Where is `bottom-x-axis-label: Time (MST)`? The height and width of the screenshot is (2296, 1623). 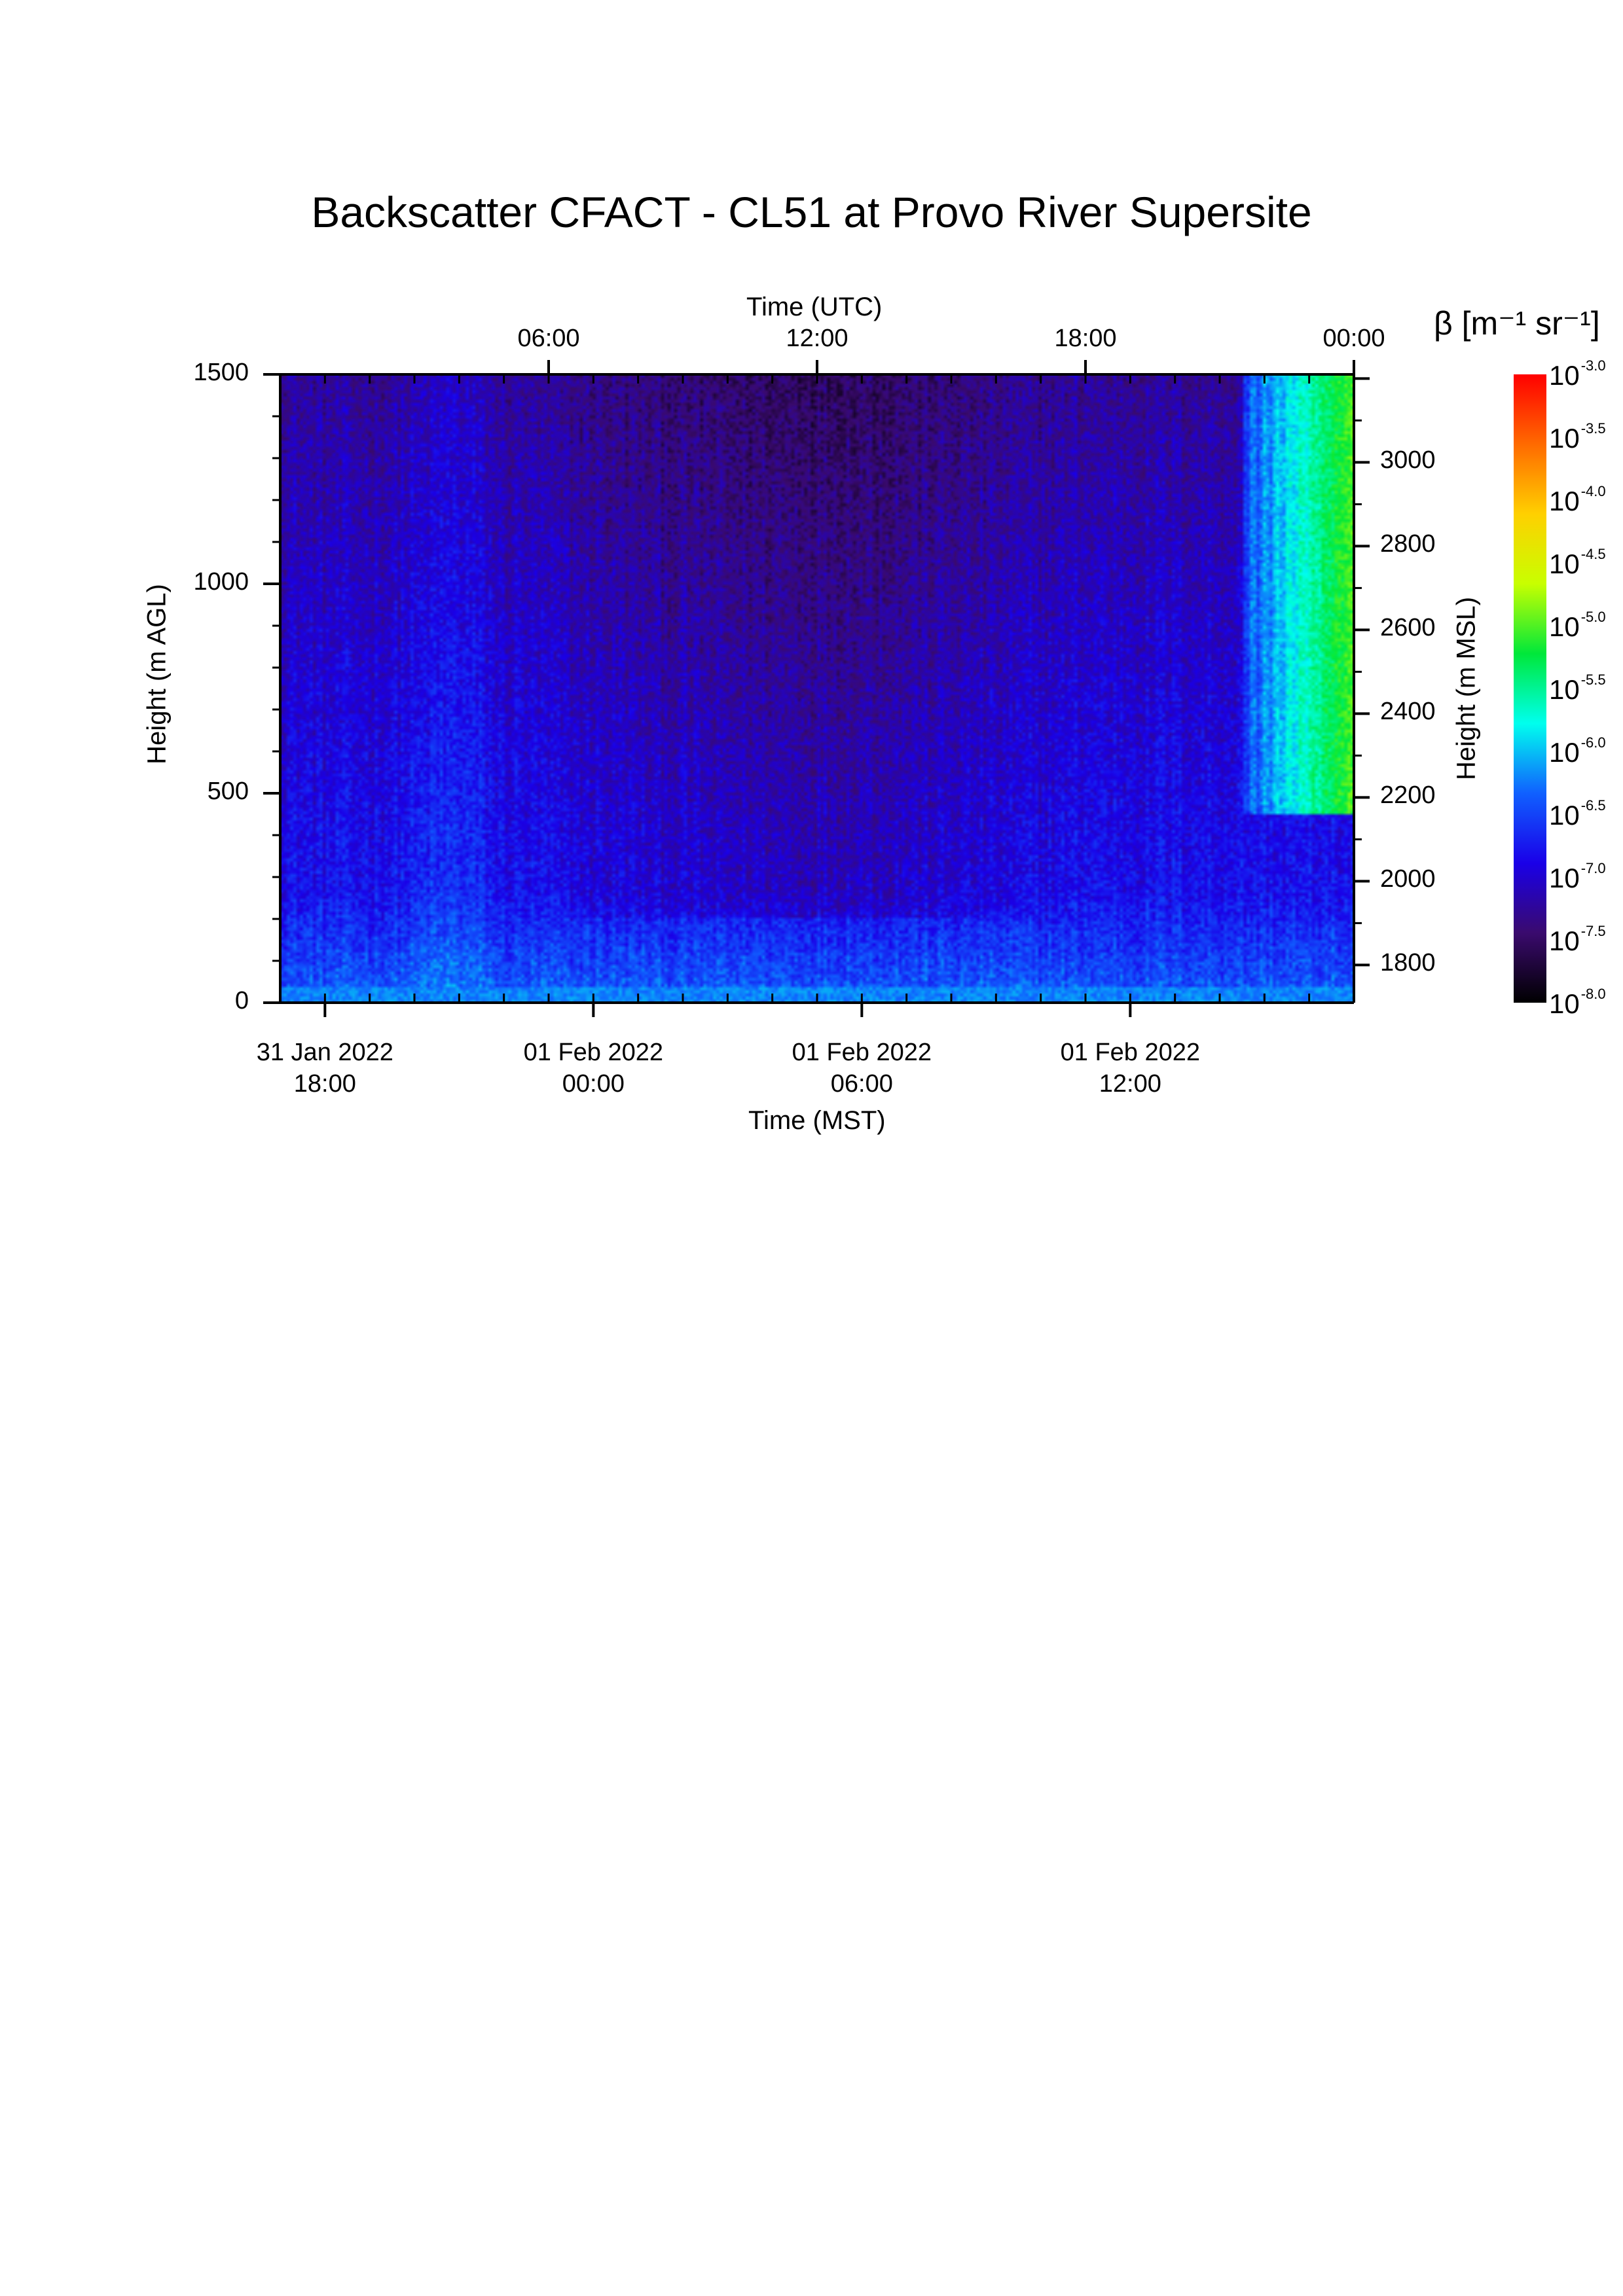
bottom-x-axis-label: Time (MST) is located at coordinates (817, 1120).